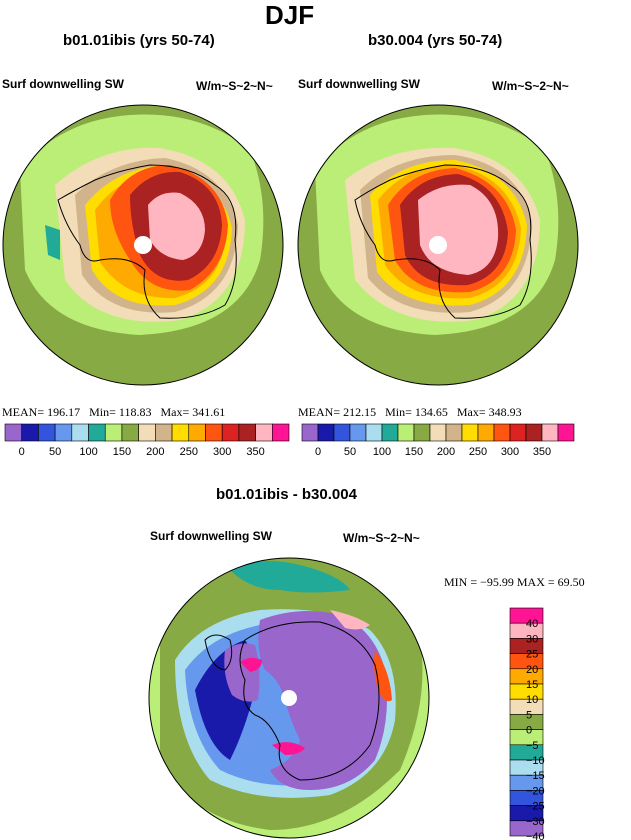 The height and width of the screenshot is (840, 631). Describe the element at coordinates (286, 494) in the screenshot. I see `diff-title: b01.01ibis - b30.004` at that location.